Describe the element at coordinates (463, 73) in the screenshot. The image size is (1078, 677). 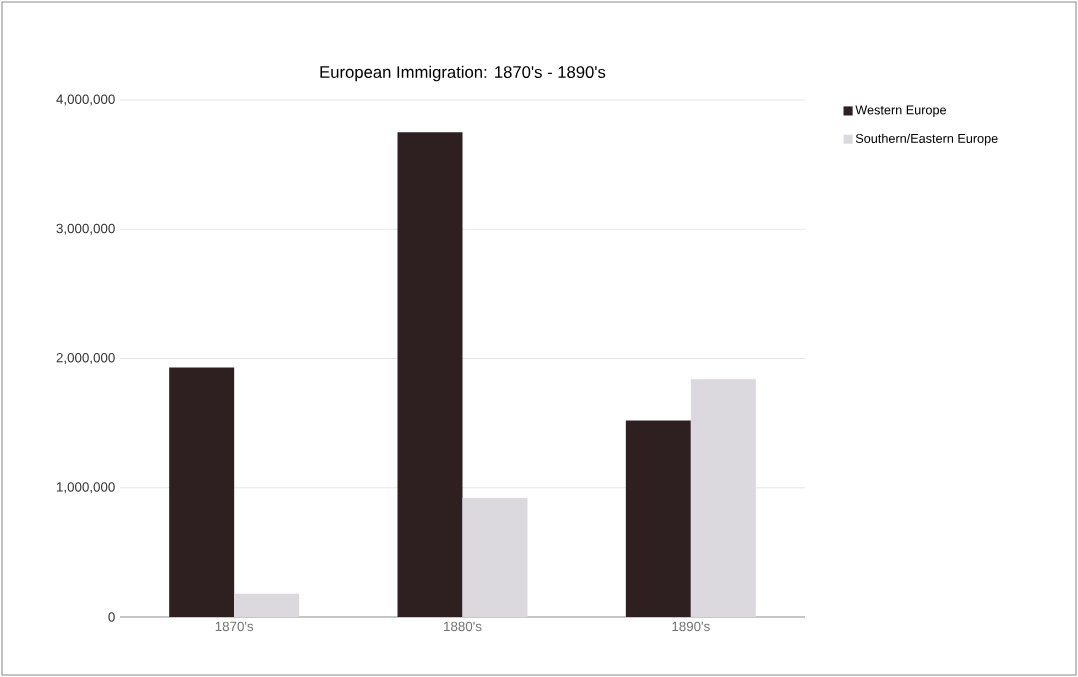
I see `chart-title: European Immigration: 1870's - 1890's` at that location.